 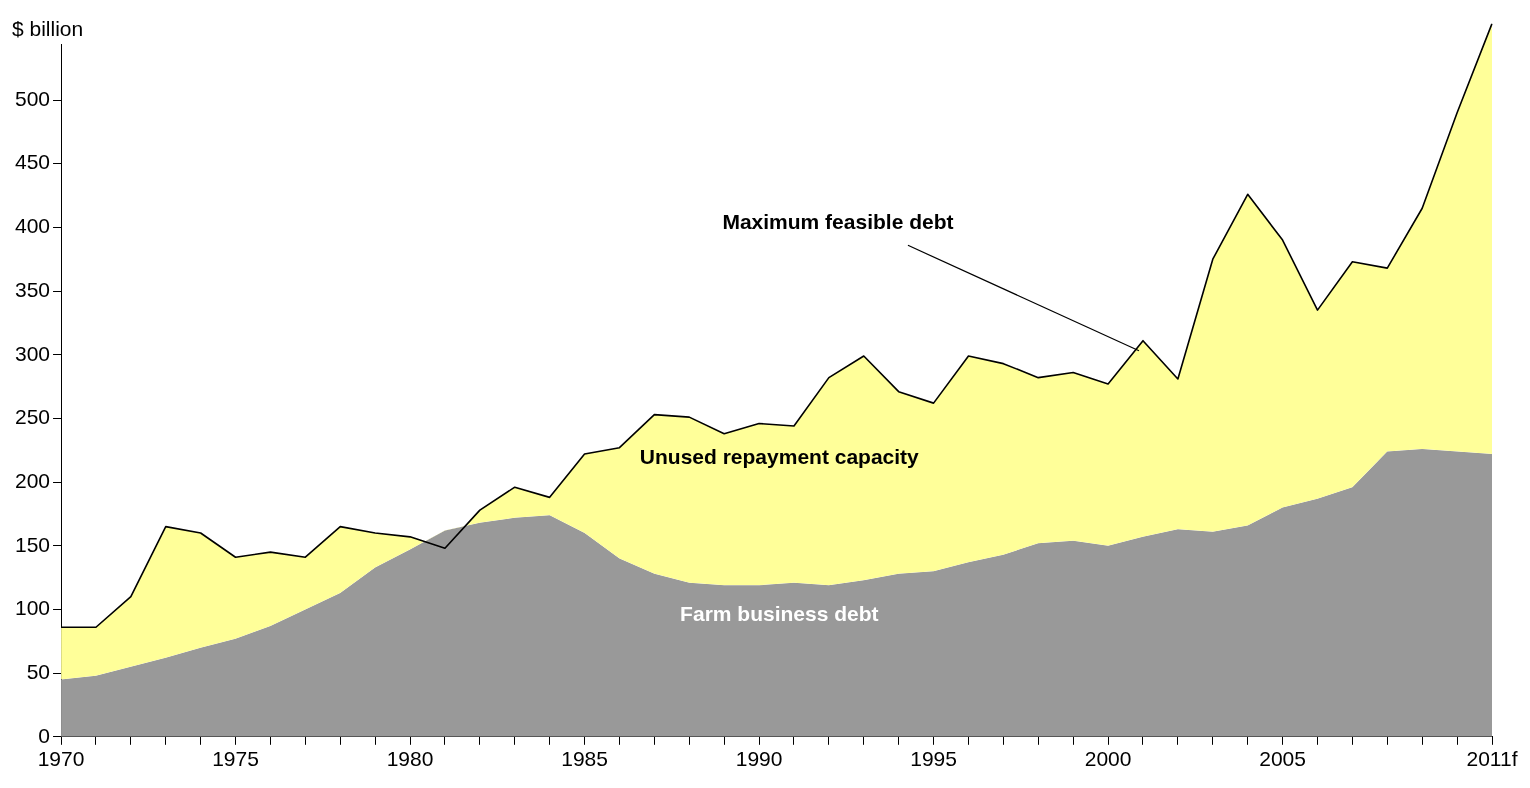 I want to click on x-tick-label: 2011f, so click(x=1492, y=759).